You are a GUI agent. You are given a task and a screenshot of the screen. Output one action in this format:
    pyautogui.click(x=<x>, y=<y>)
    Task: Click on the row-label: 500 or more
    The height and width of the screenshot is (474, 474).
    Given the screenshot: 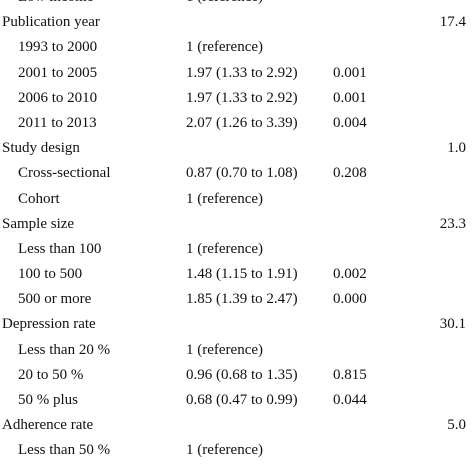 What is the action you would take?
    pyautogui.click(x=55, y=299)
    